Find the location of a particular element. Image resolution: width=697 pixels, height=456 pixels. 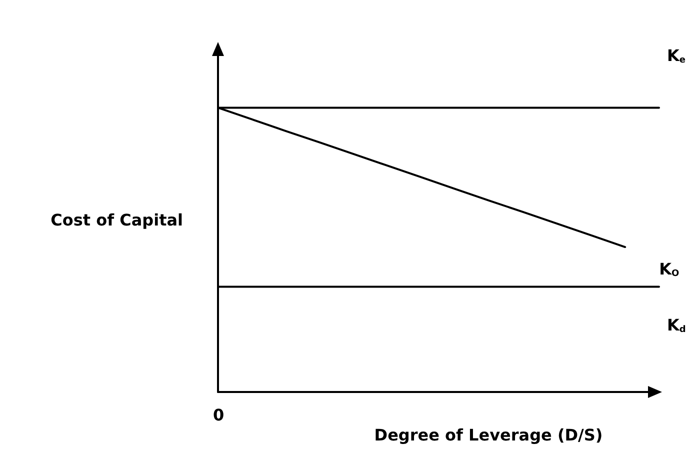

text: 0 is located at coordinates (218, 415).